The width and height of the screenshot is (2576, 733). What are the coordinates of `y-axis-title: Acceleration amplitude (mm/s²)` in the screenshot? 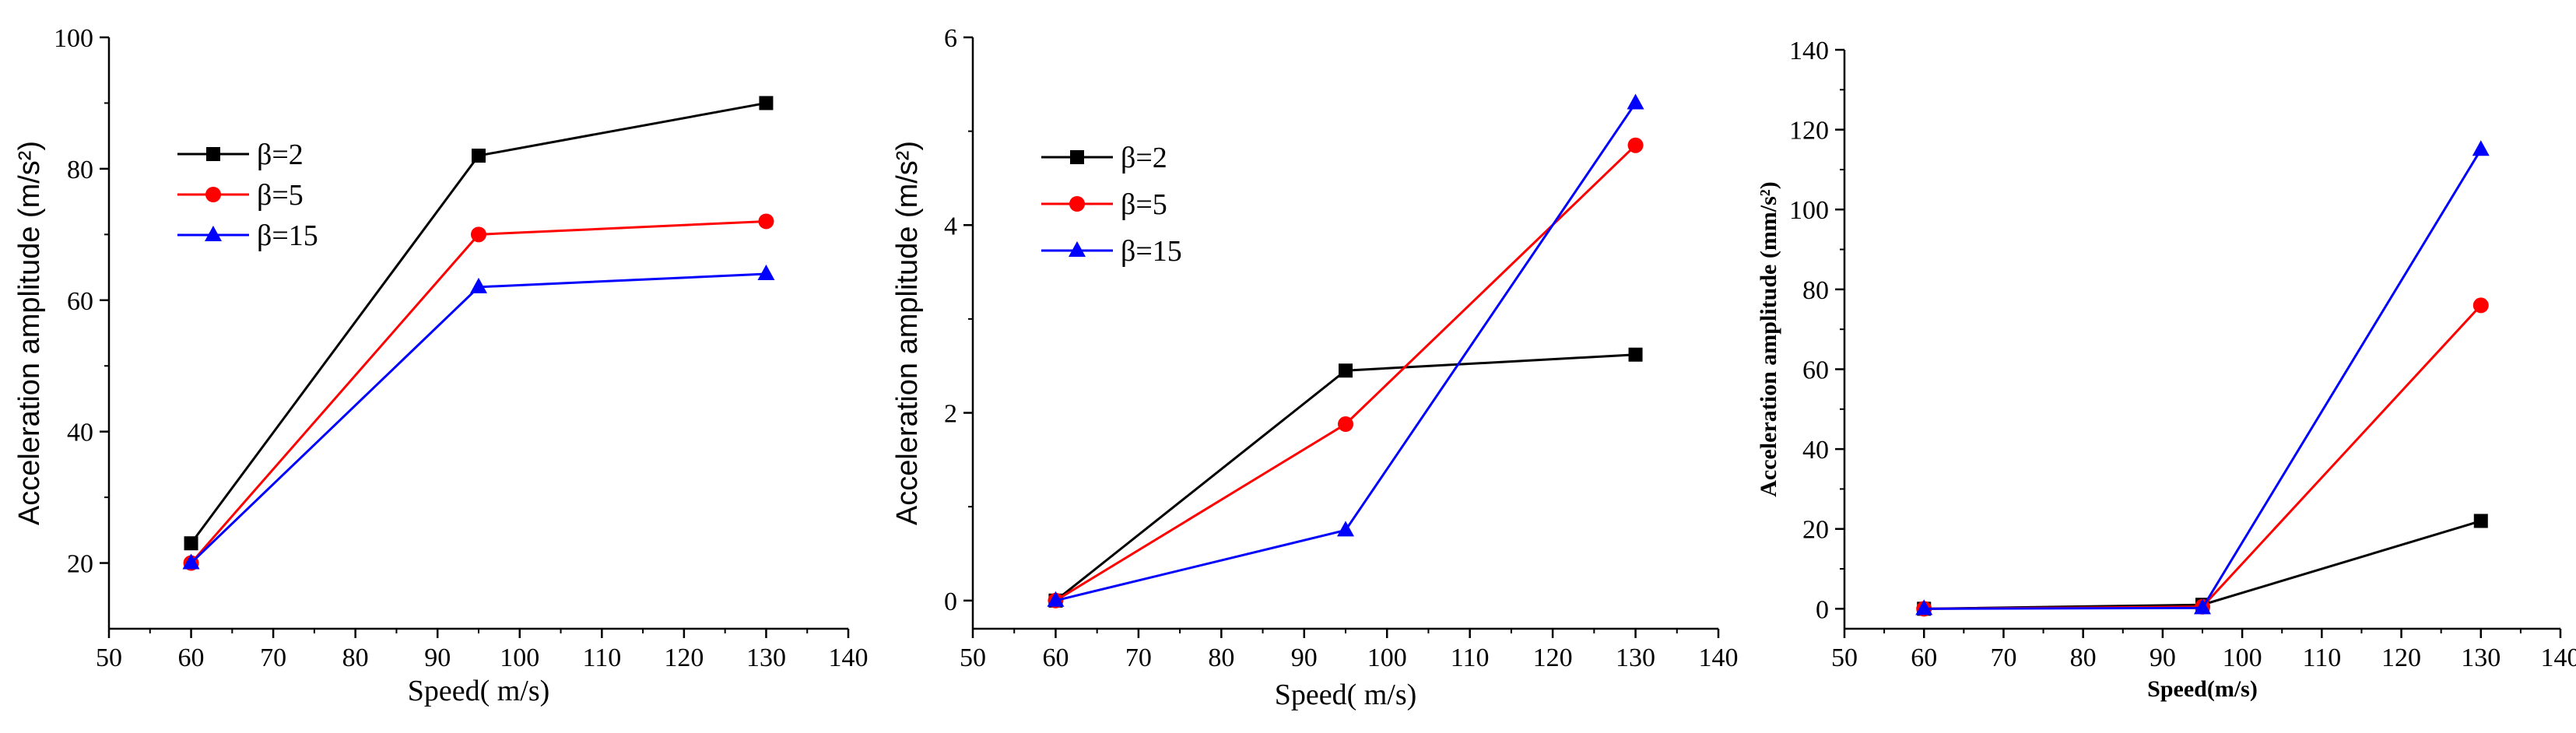 It's located at (1769, 339).